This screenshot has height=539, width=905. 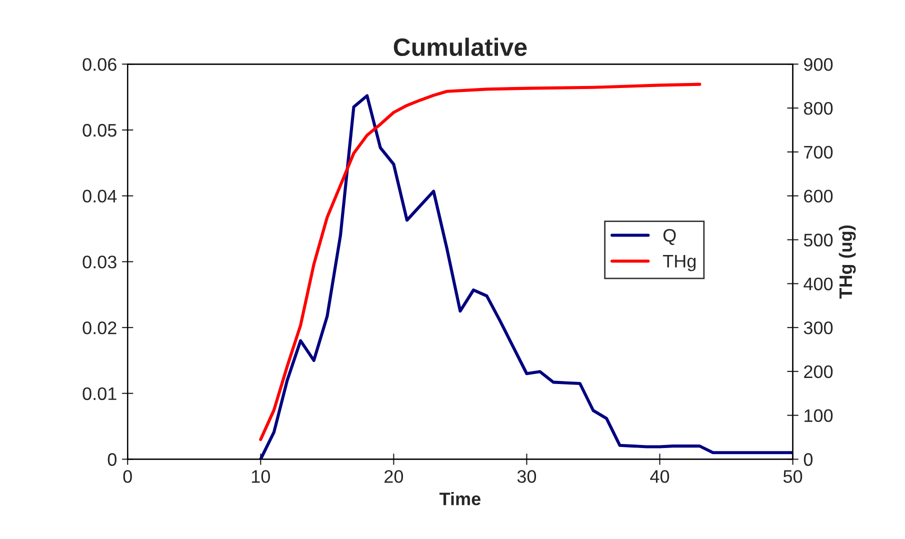 I want to click on y2-tick-label: 500, so click(x=818, y=240).